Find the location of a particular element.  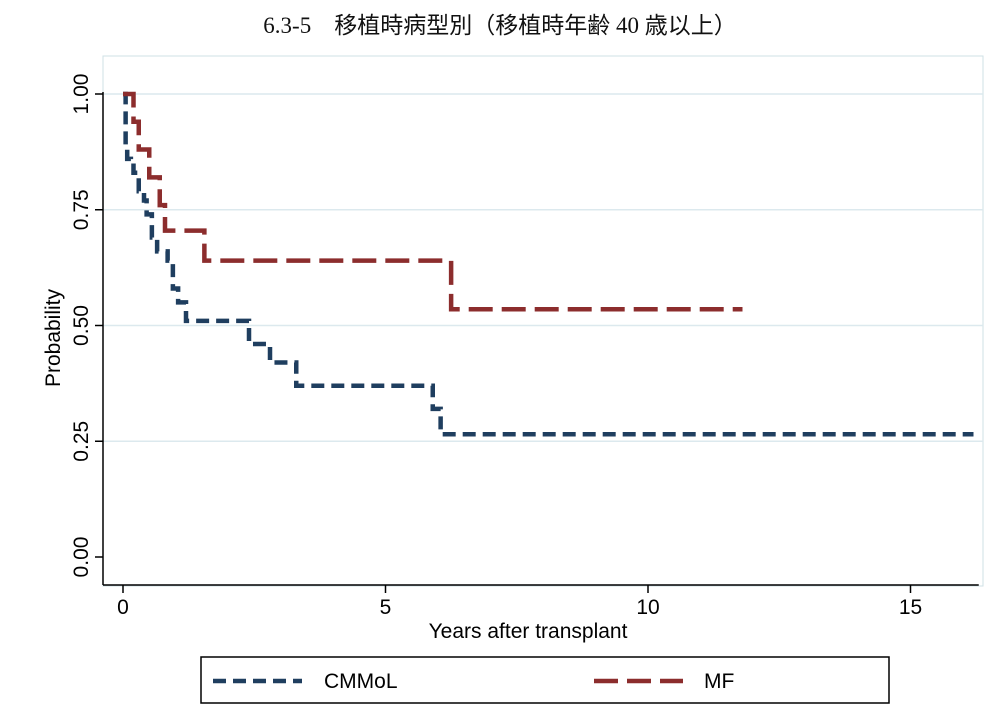

legend: CMMoL MF is located at coordinates (545, 680).